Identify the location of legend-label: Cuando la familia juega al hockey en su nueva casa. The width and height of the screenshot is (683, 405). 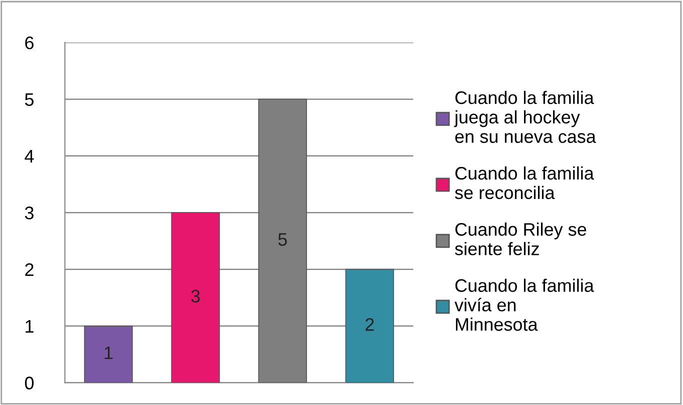
(525, 116).